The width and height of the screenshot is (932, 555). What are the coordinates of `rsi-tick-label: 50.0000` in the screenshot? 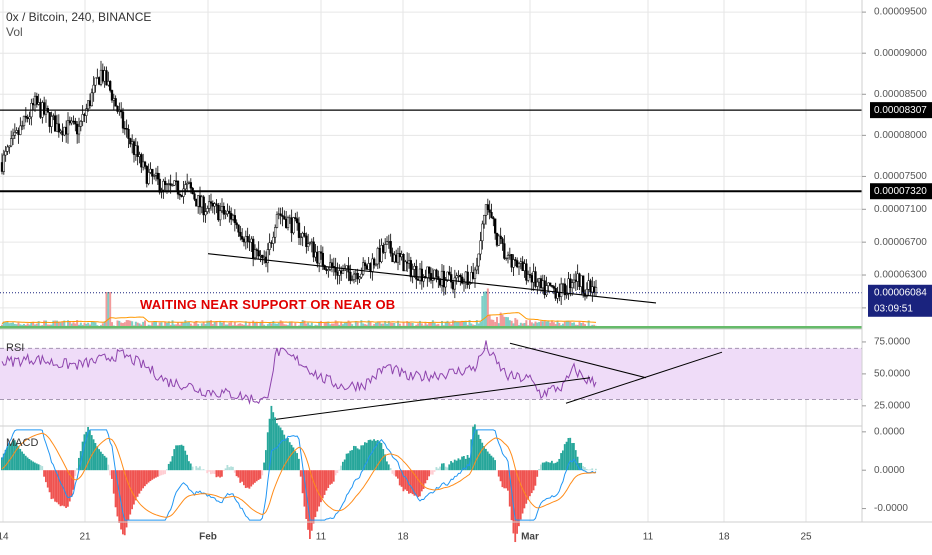 It's located at (892, 374).